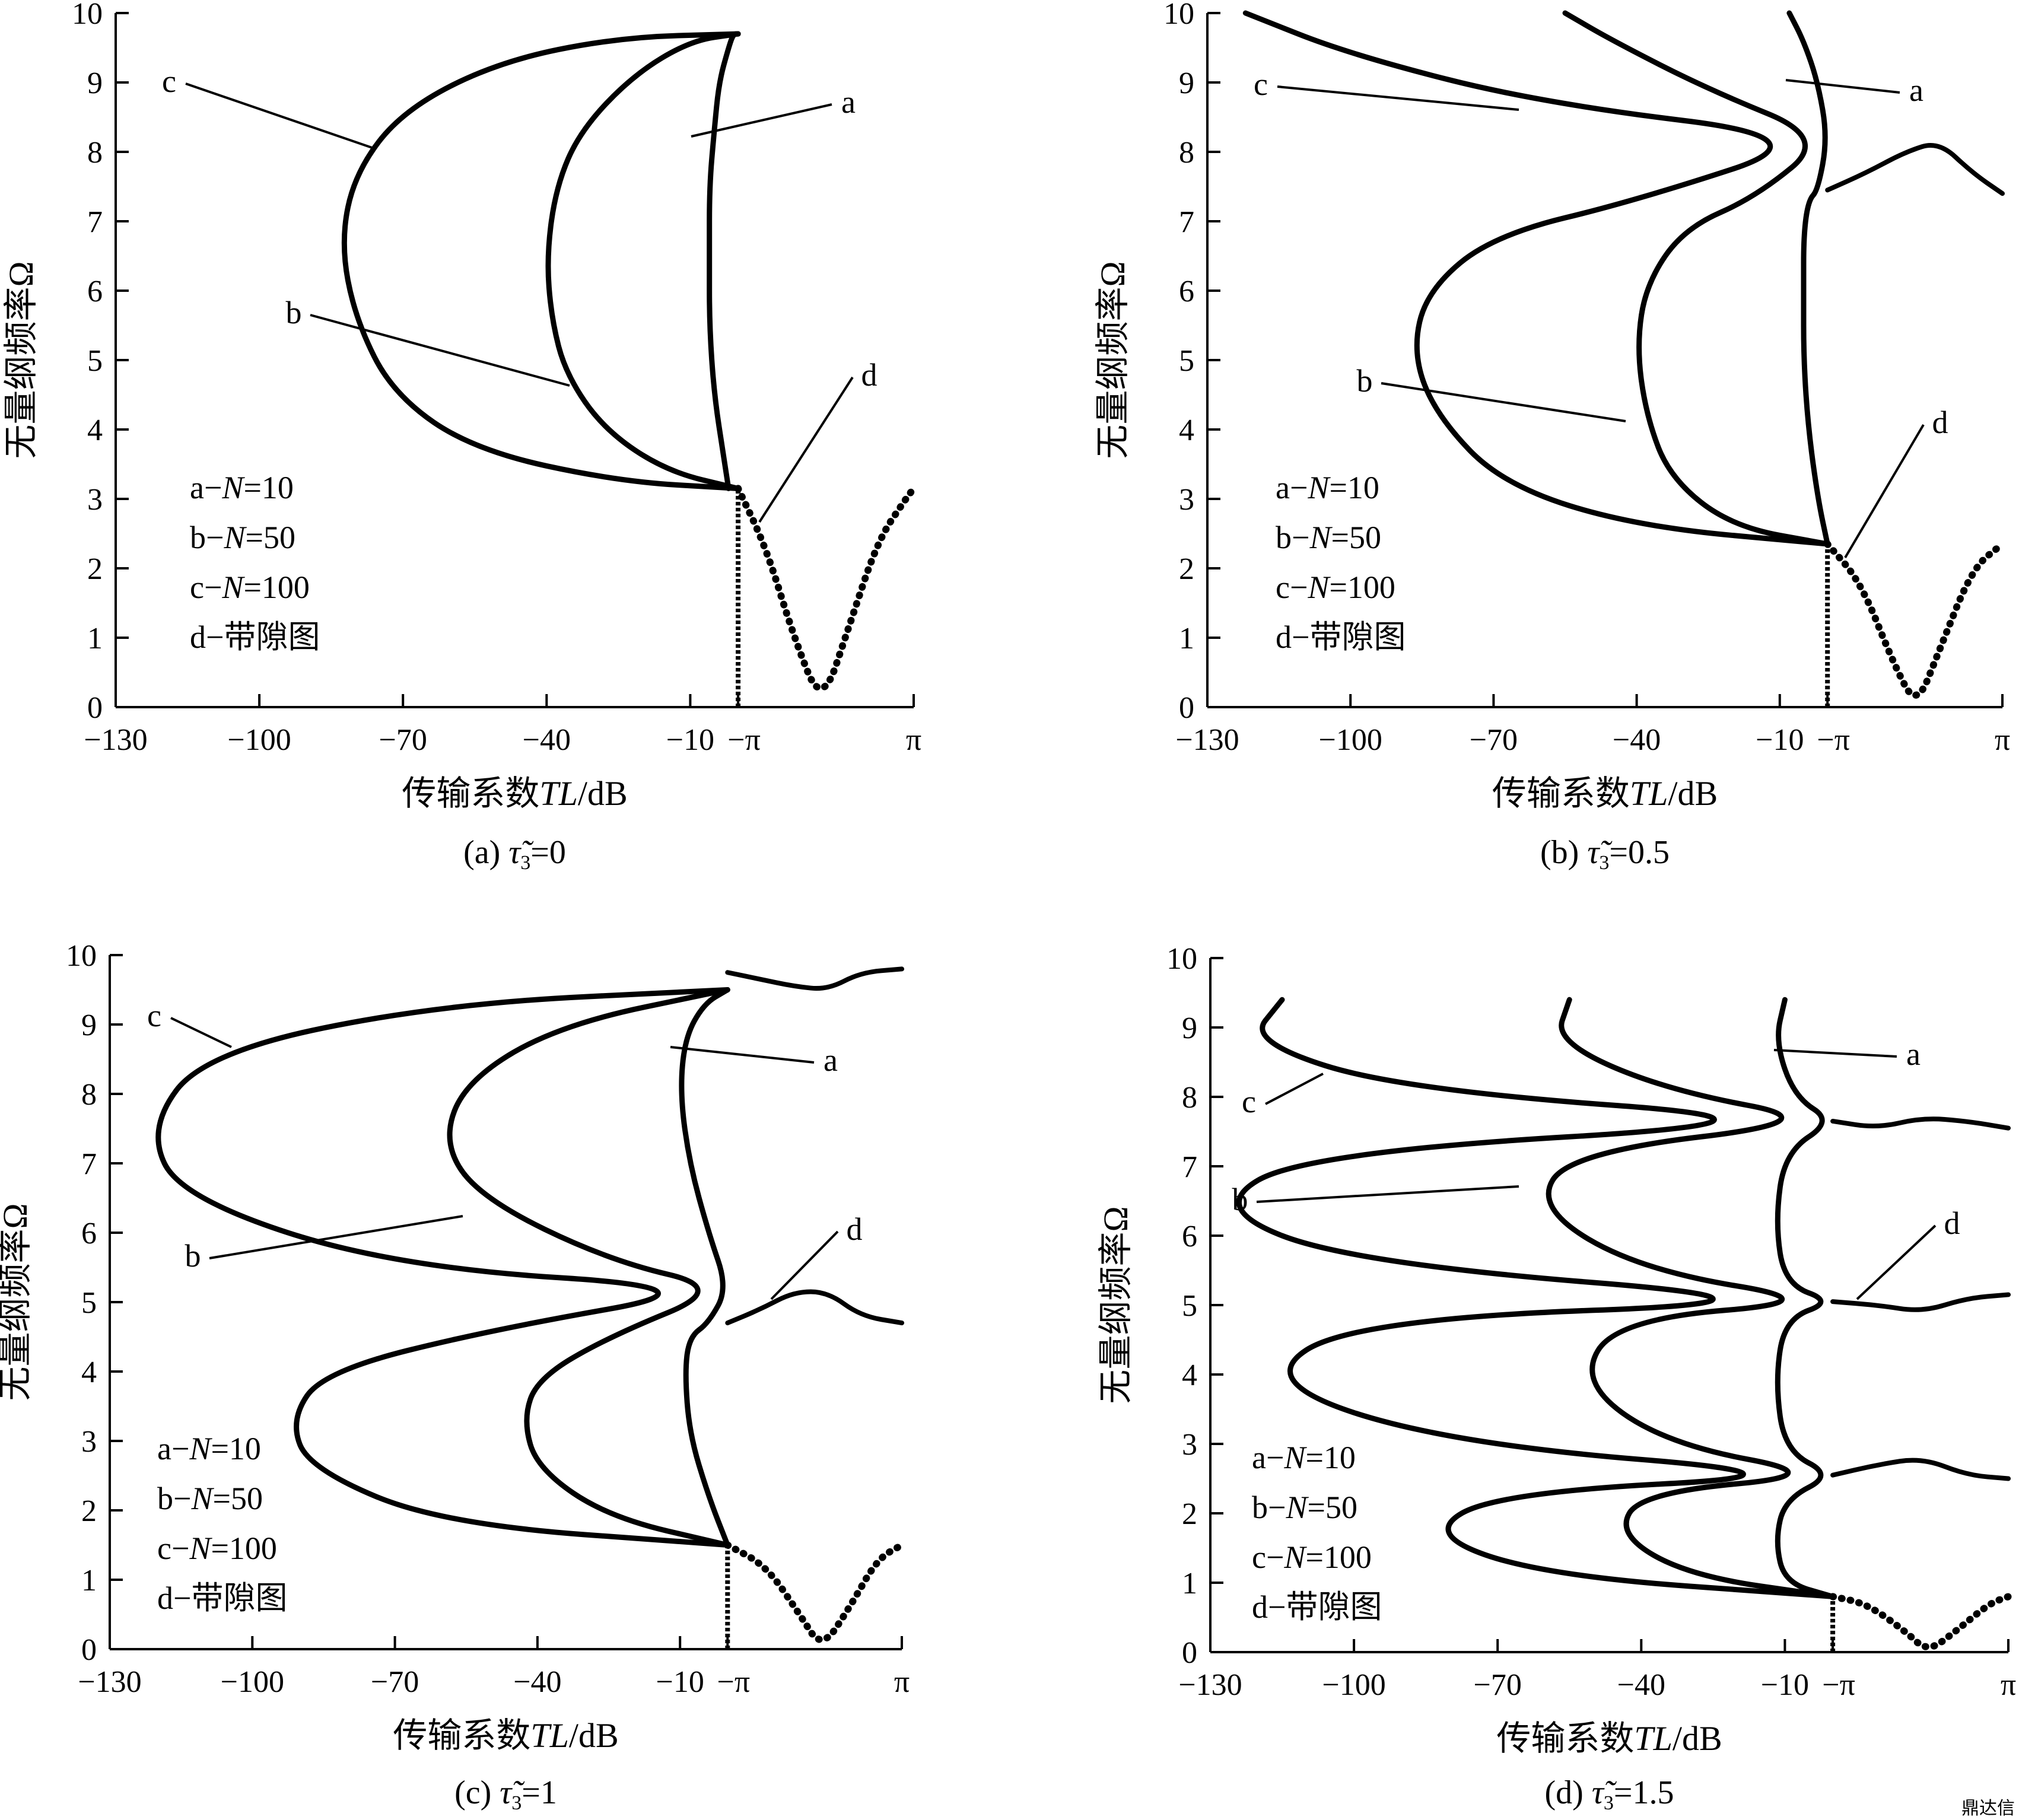  What do you see at coordinates (505, 1794) in the screenshot?
I see `panel-caption: (c) τ̃3=1` at bounding box center [505, 1794].